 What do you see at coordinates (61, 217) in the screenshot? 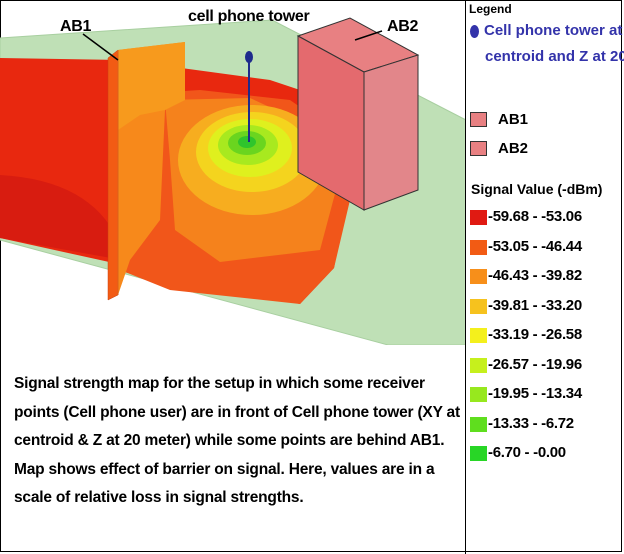
I see `barrier-shadow` at bounding box center [61, 217].